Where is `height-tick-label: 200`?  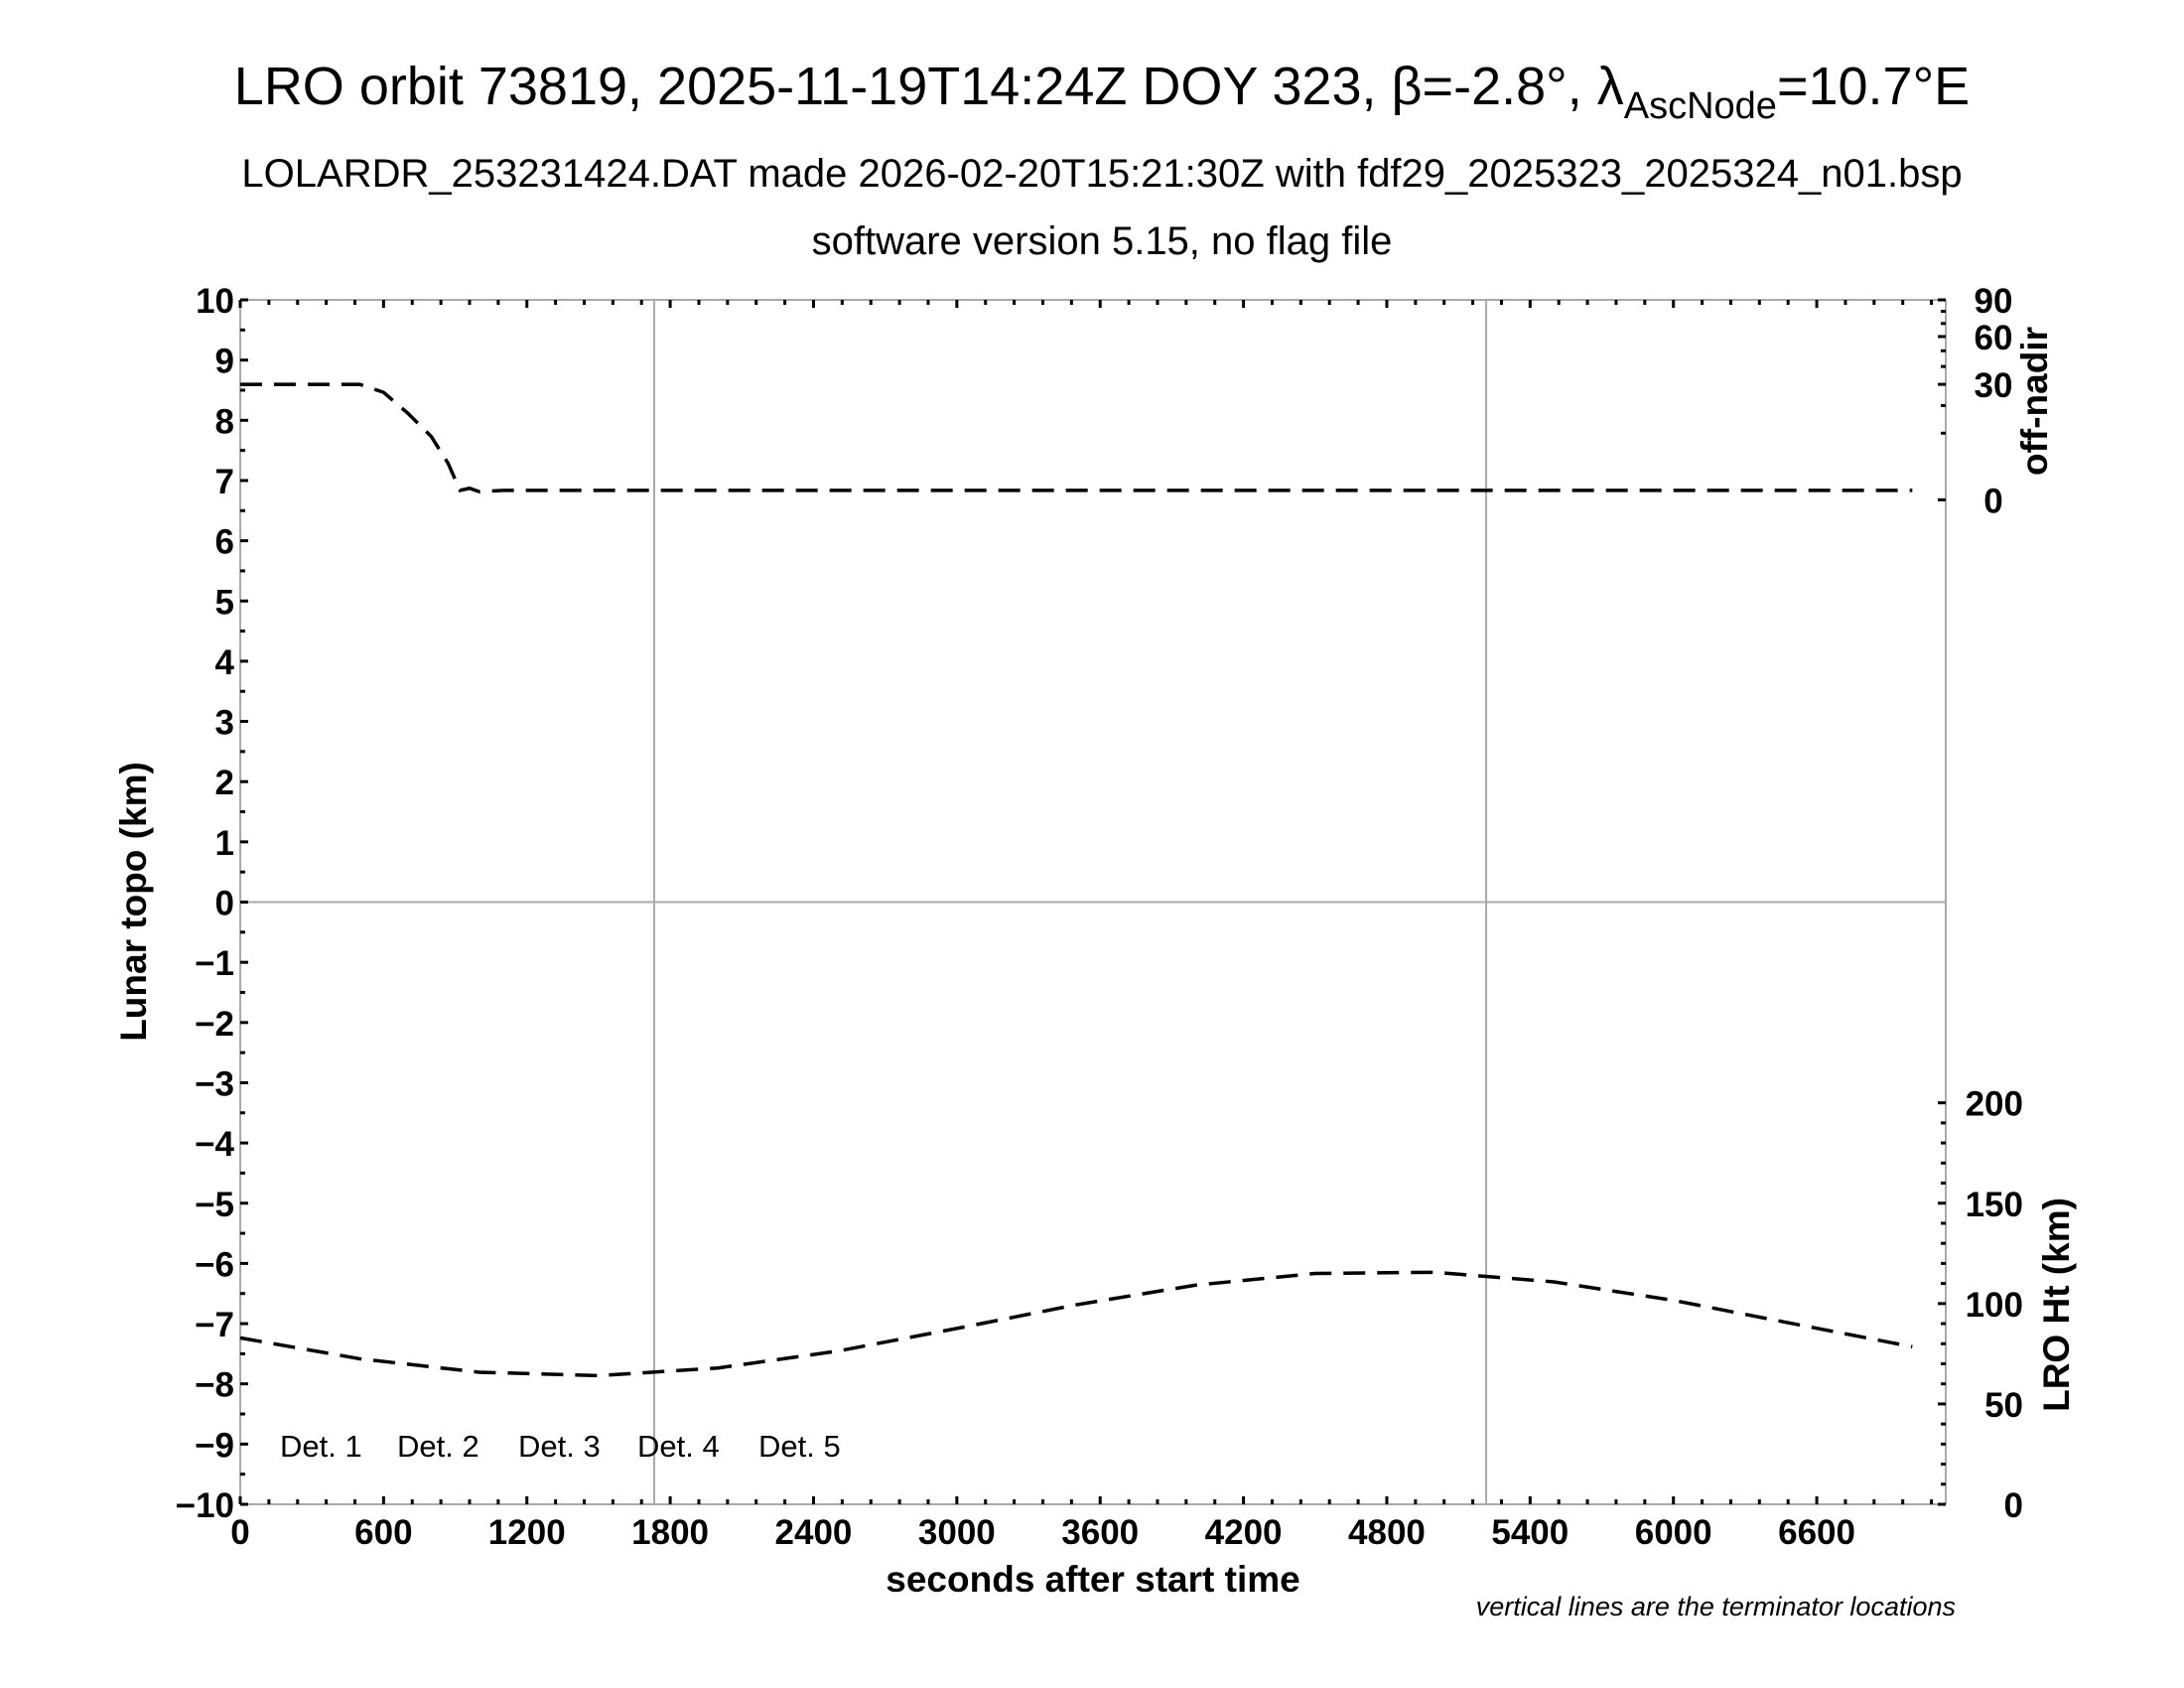 height-tick-label: 200 is located at coordinates (1994, 1104).